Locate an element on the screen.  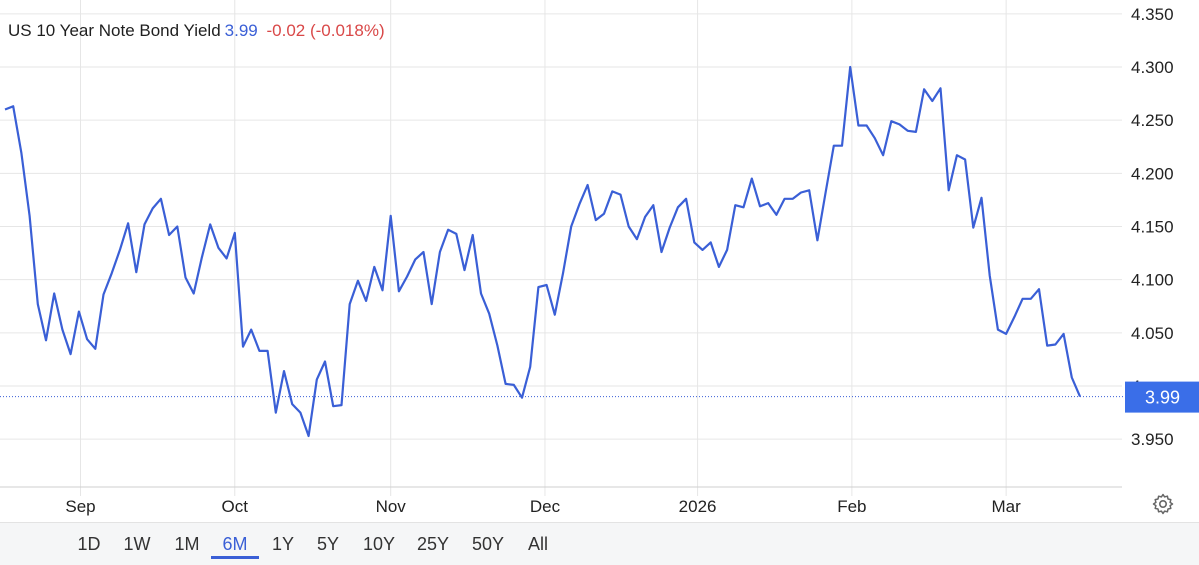
range-button-1w: 1W is located at coordinates (137, 544).